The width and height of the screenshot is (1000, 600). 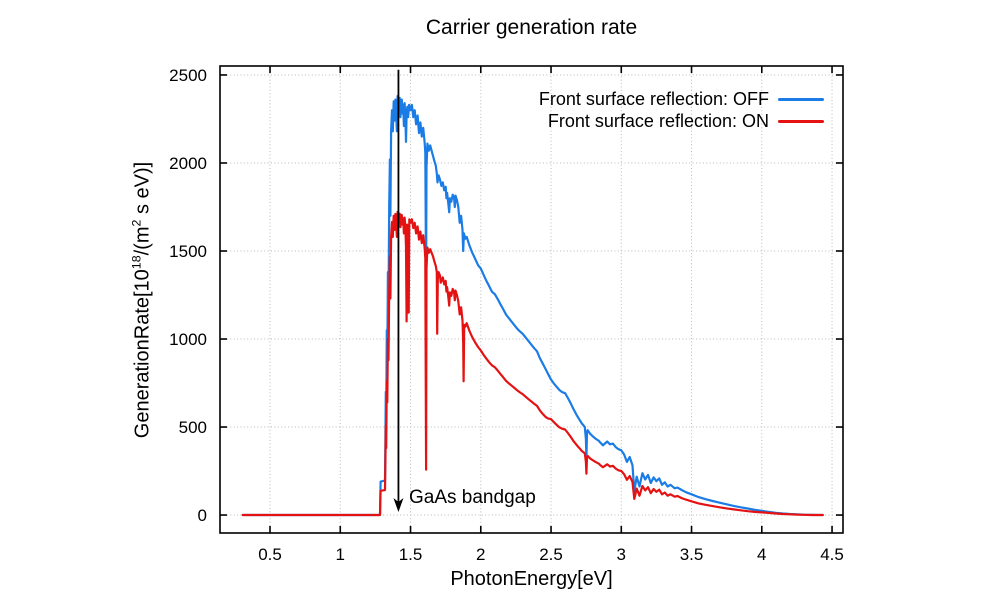 I want to click on x-tick-label: 4, so click(x=761, y=554).